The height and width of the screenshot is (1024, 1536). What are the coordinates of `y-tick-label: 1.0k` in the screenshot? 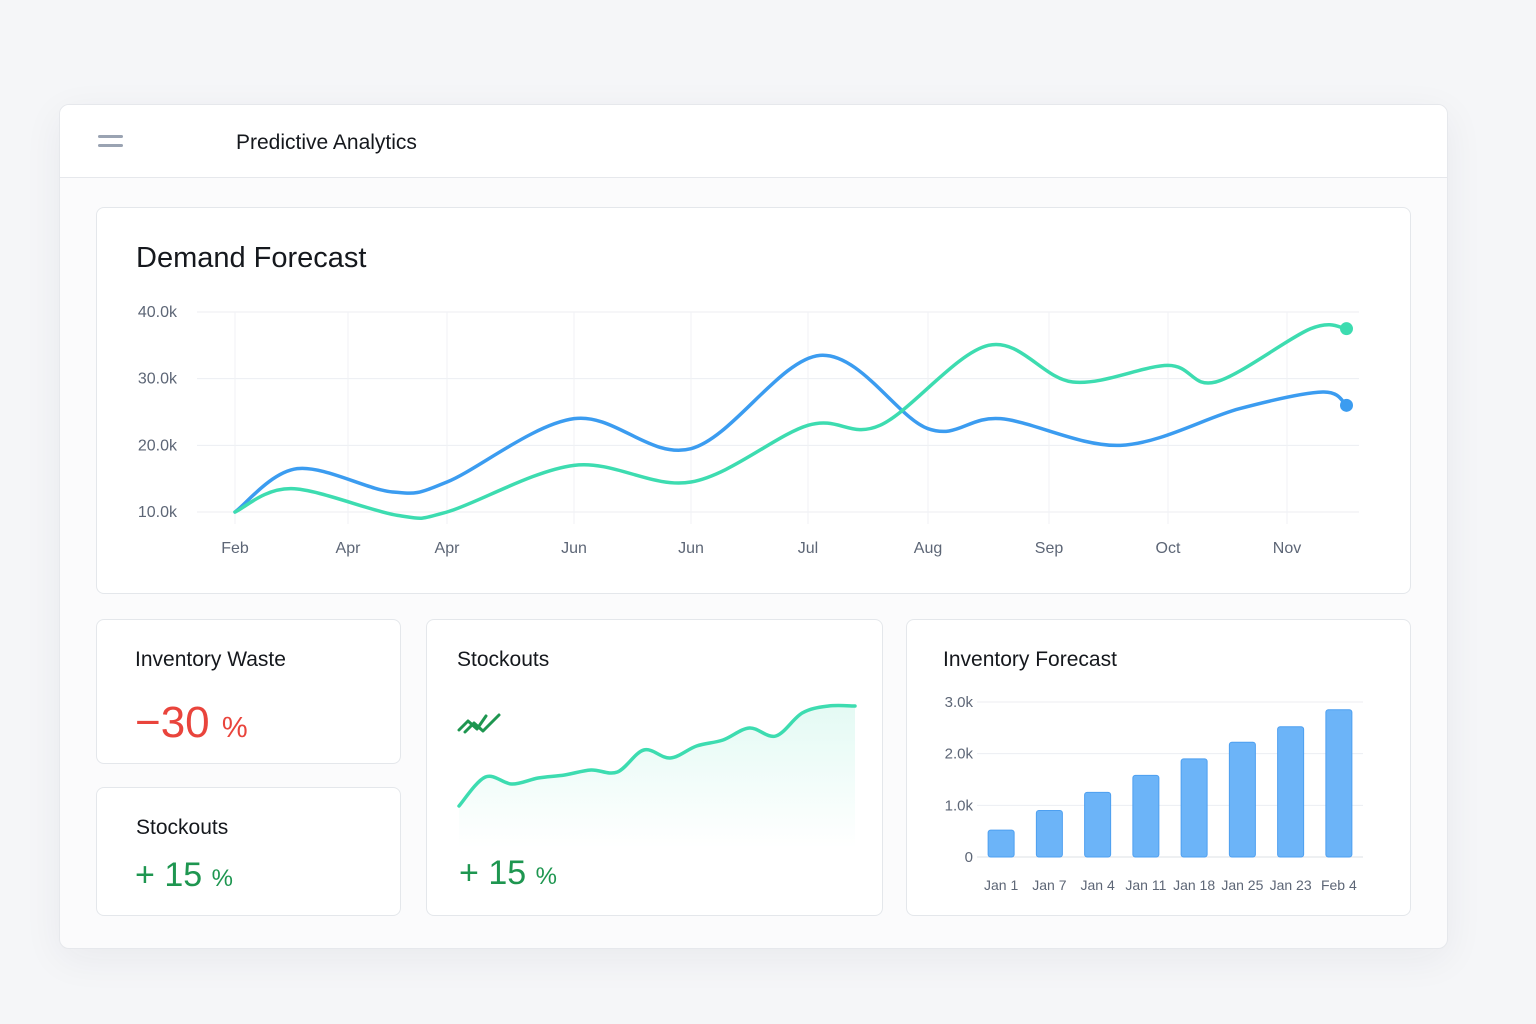 It's located at (959, 805).